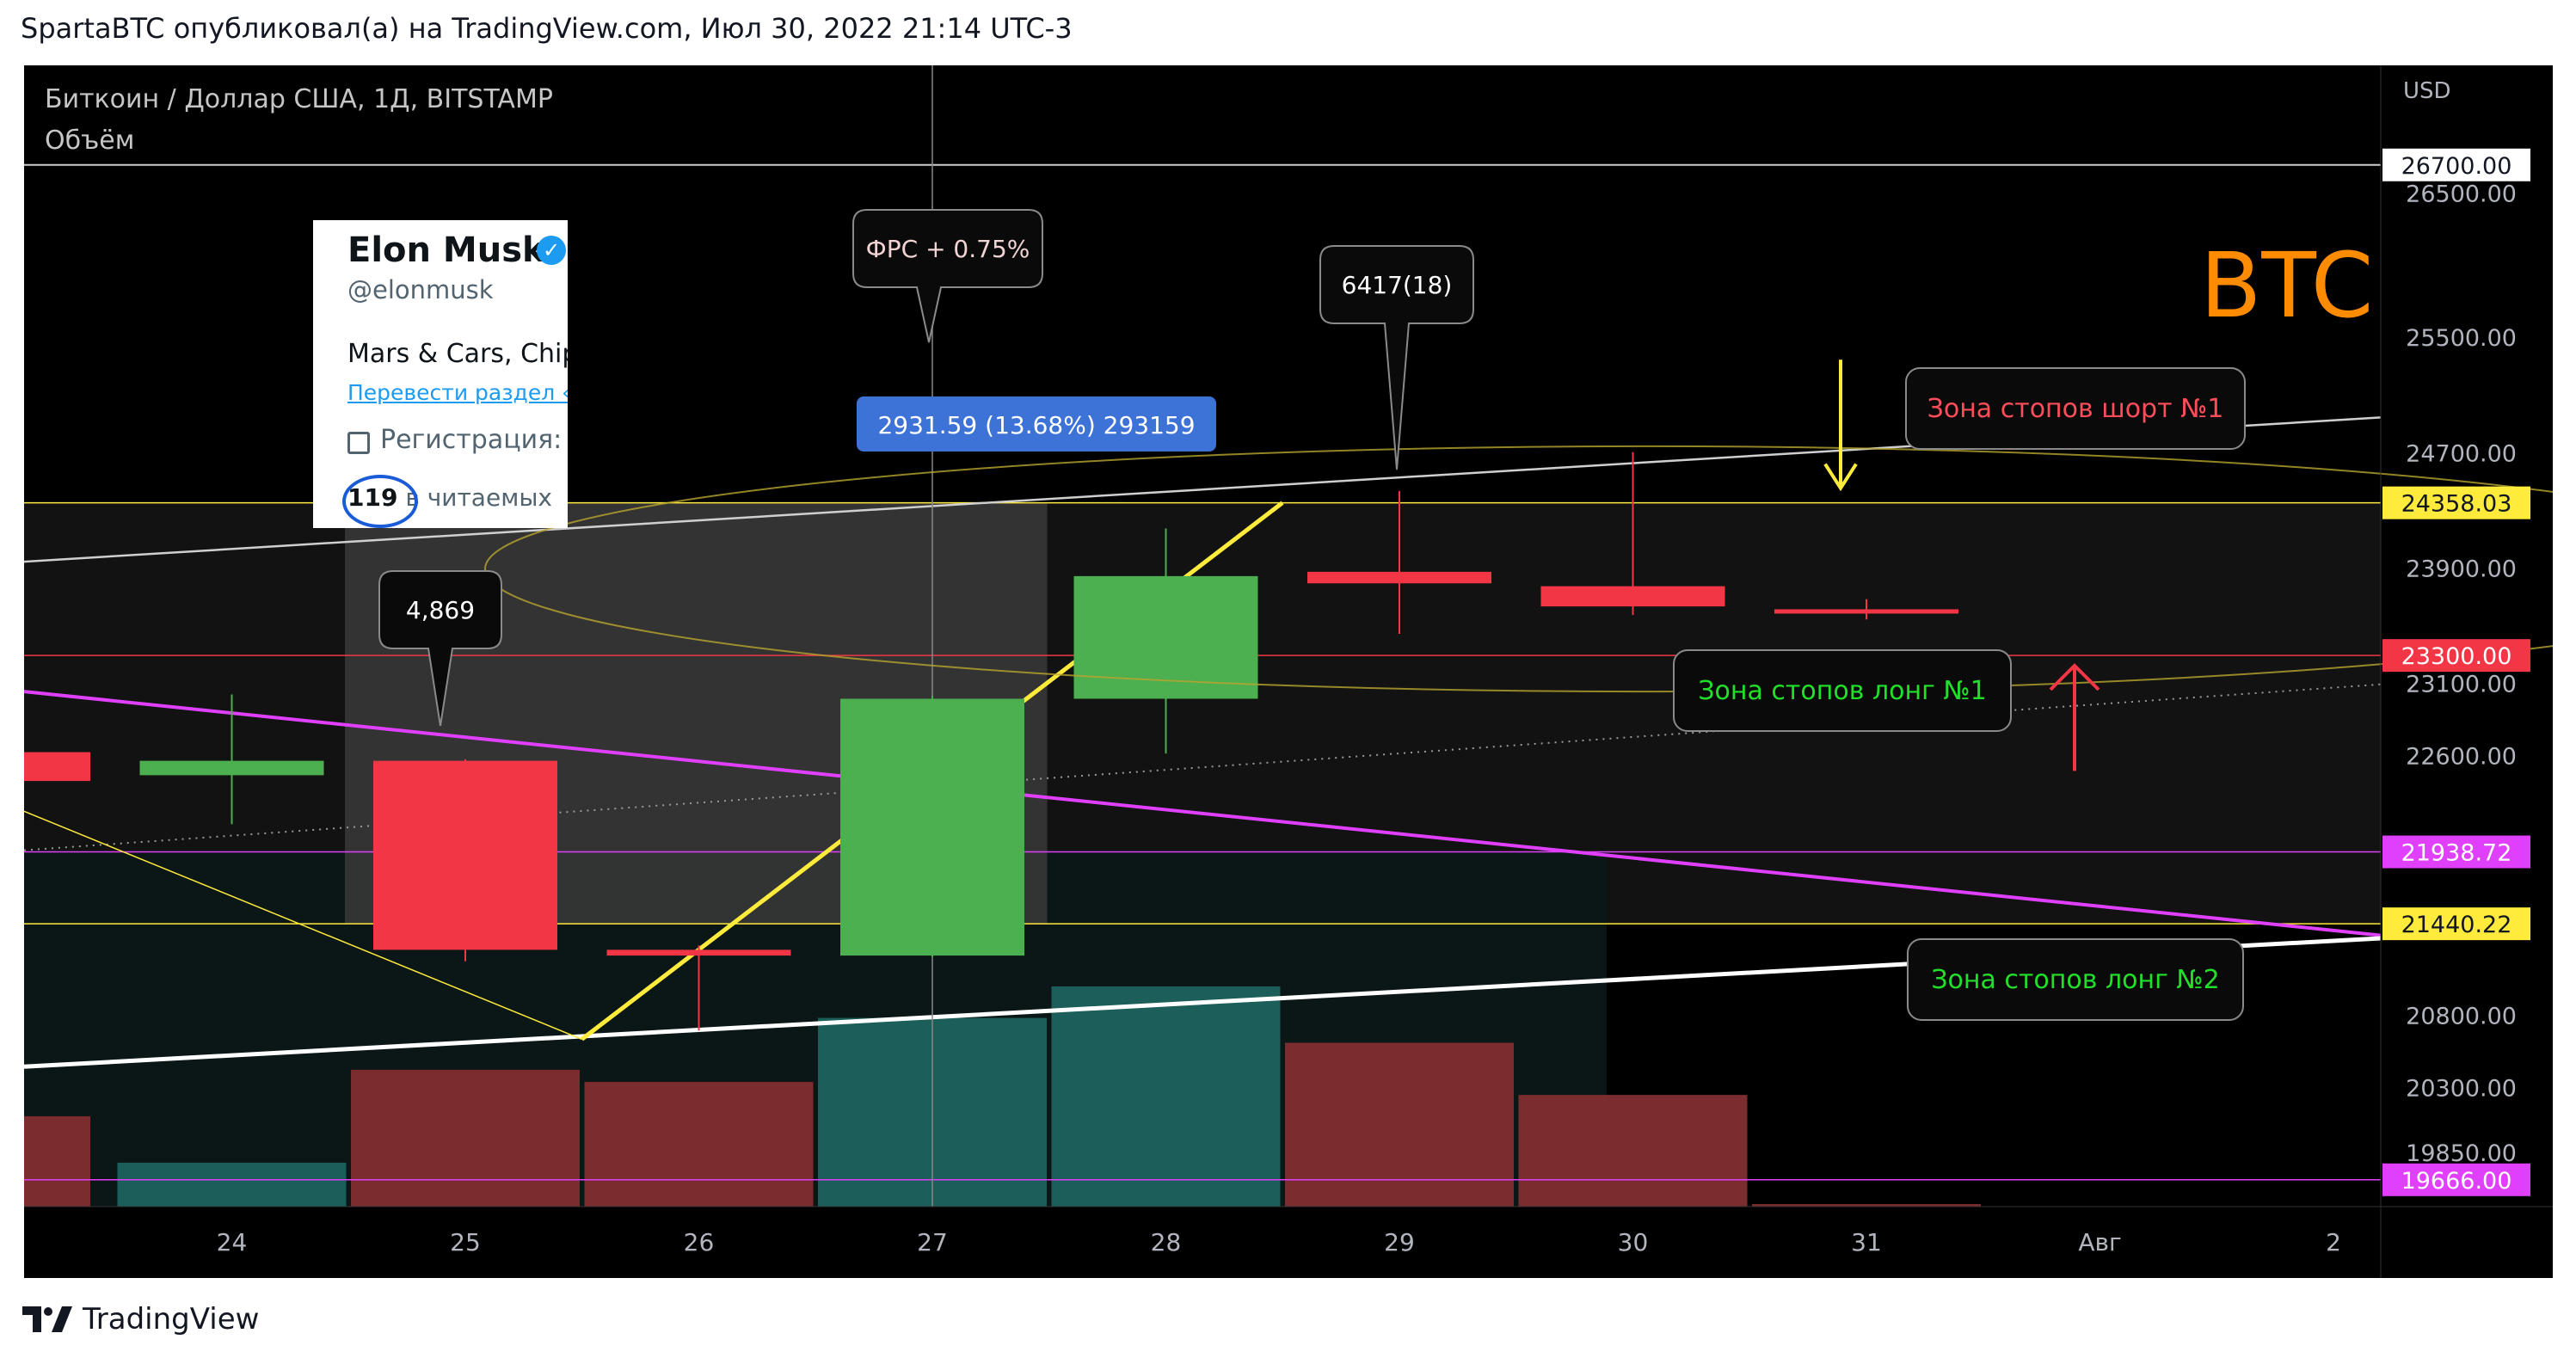  I want to click on pump-callout-box, so click(1396, 357).